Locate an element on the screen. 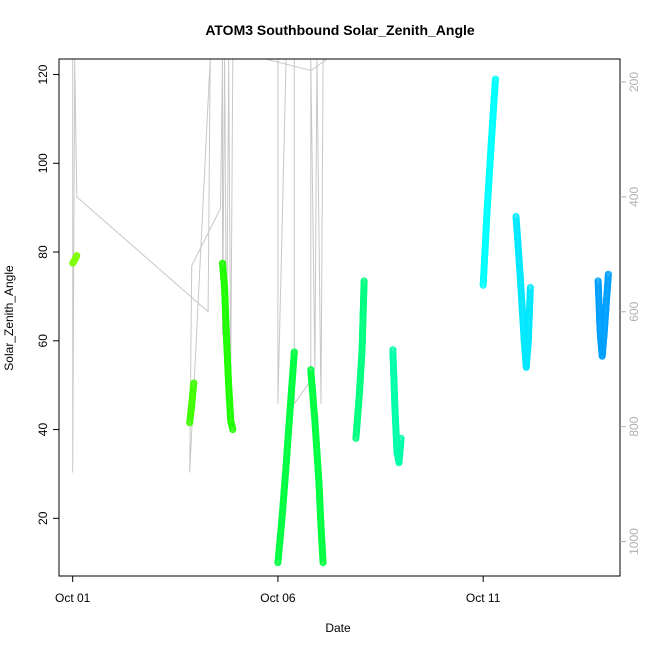 This screenshot has height=650, width=650. y-tick-label: 120 is located at coordinates (43, 74).